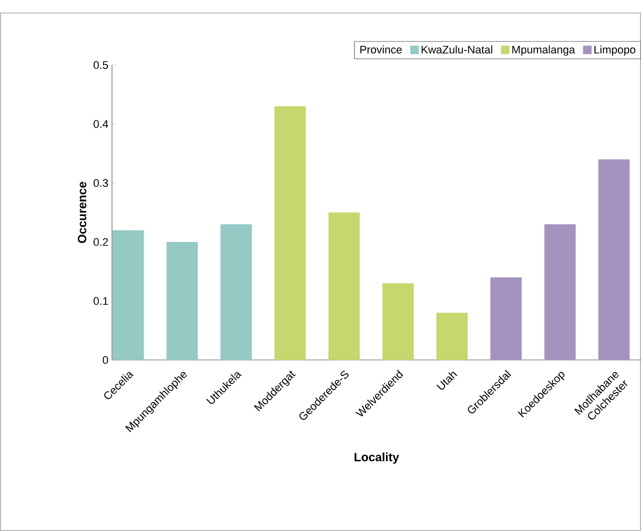 This screenshot has height=531, width=641. What do you see at coordinates (82, 213) in the screenshot?
I see `y-axis-title: Occurence` at bounding box center [82, 213].